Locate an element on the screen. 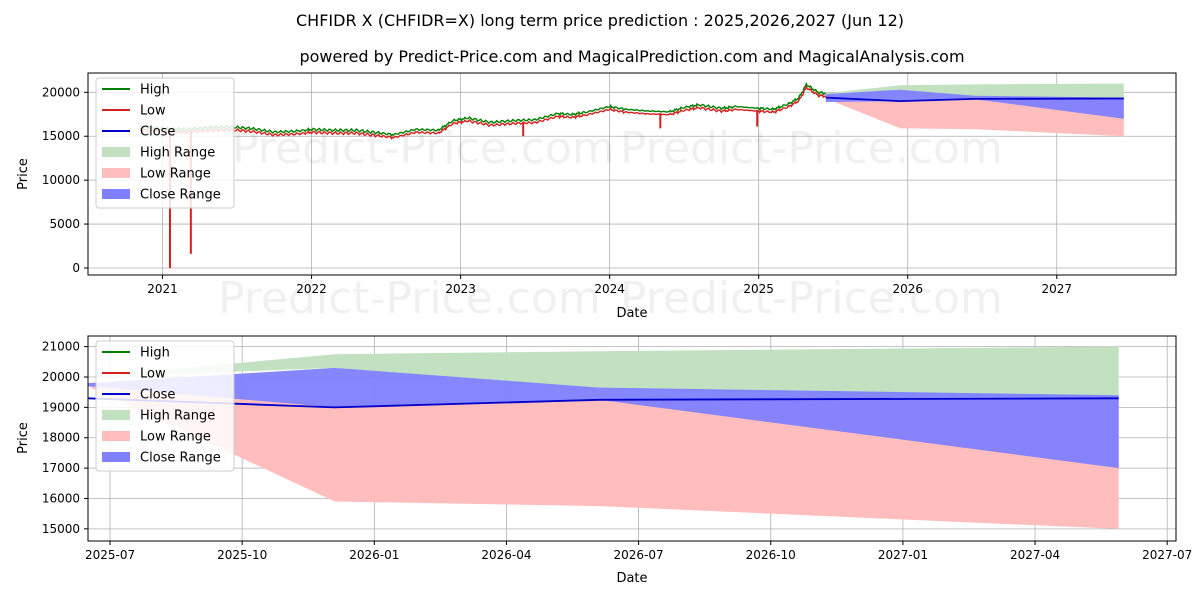 The height and width of the screenshot is (600, 1200). x-tick-label: 2024 is located at coordinates (609, 289).